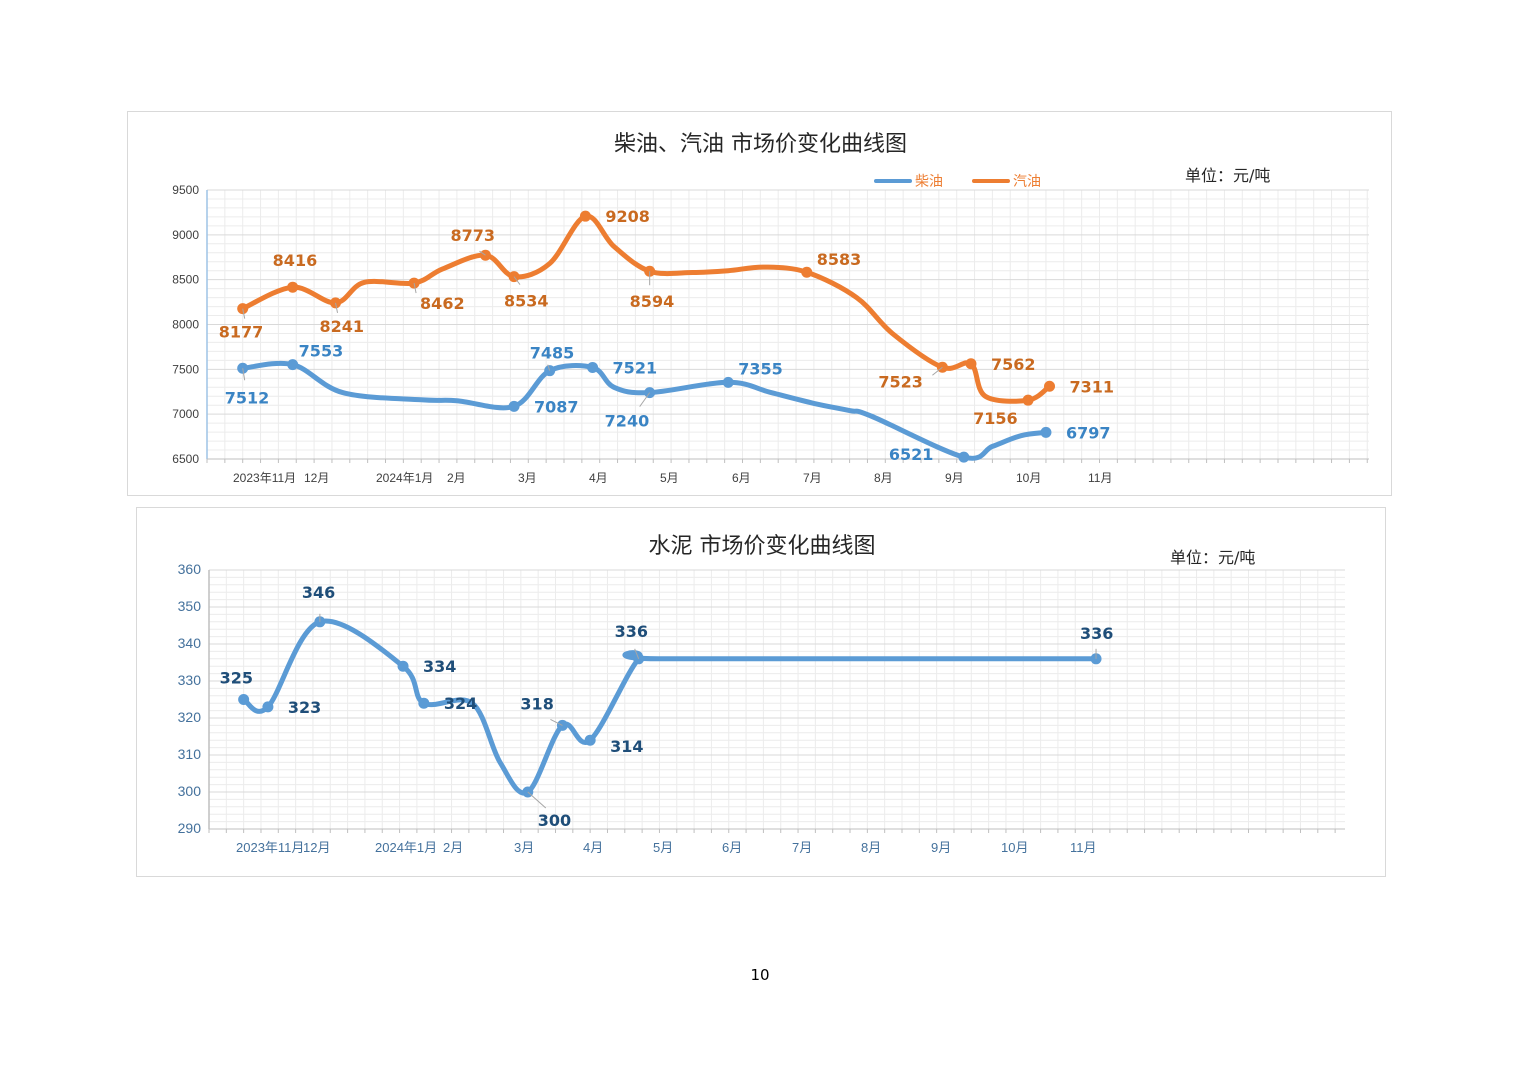 The height and width of the screenshot is (1074, 1520). What do you see at coordinates (241, 332) in the screenshot?
I see `data-label: 8177` at bounding box center [241, 332].